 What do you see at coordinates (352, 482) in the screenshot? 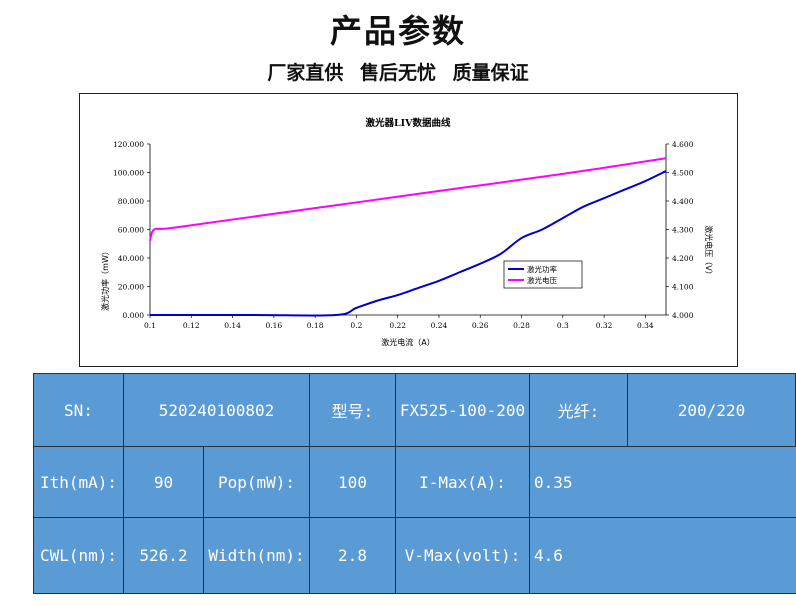
I see `pop-value: 100` at bounding box center [352, 482].